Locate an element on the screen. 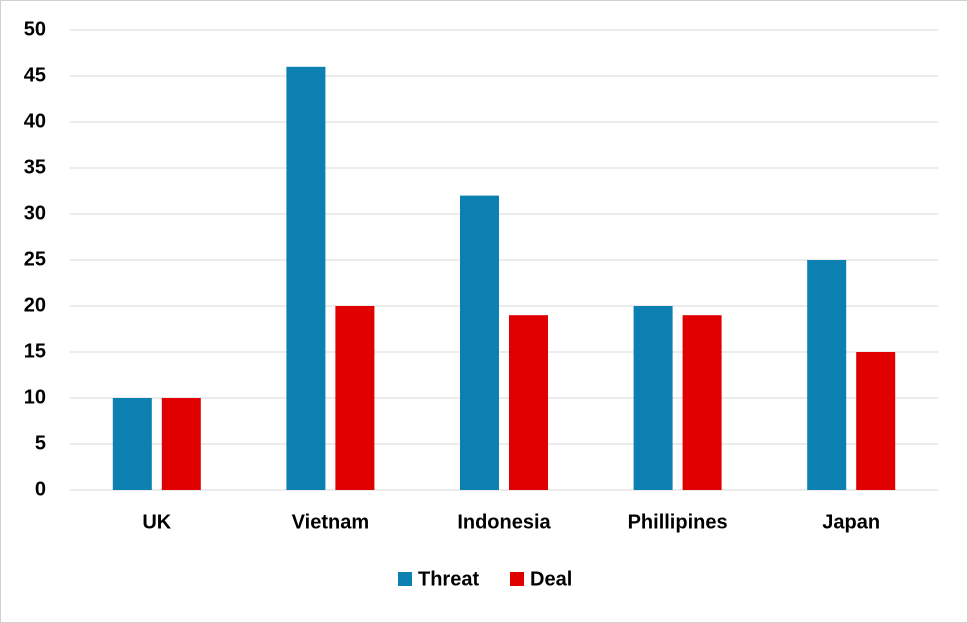  y-tick-label: 40 is located at coordinates (35, 121).